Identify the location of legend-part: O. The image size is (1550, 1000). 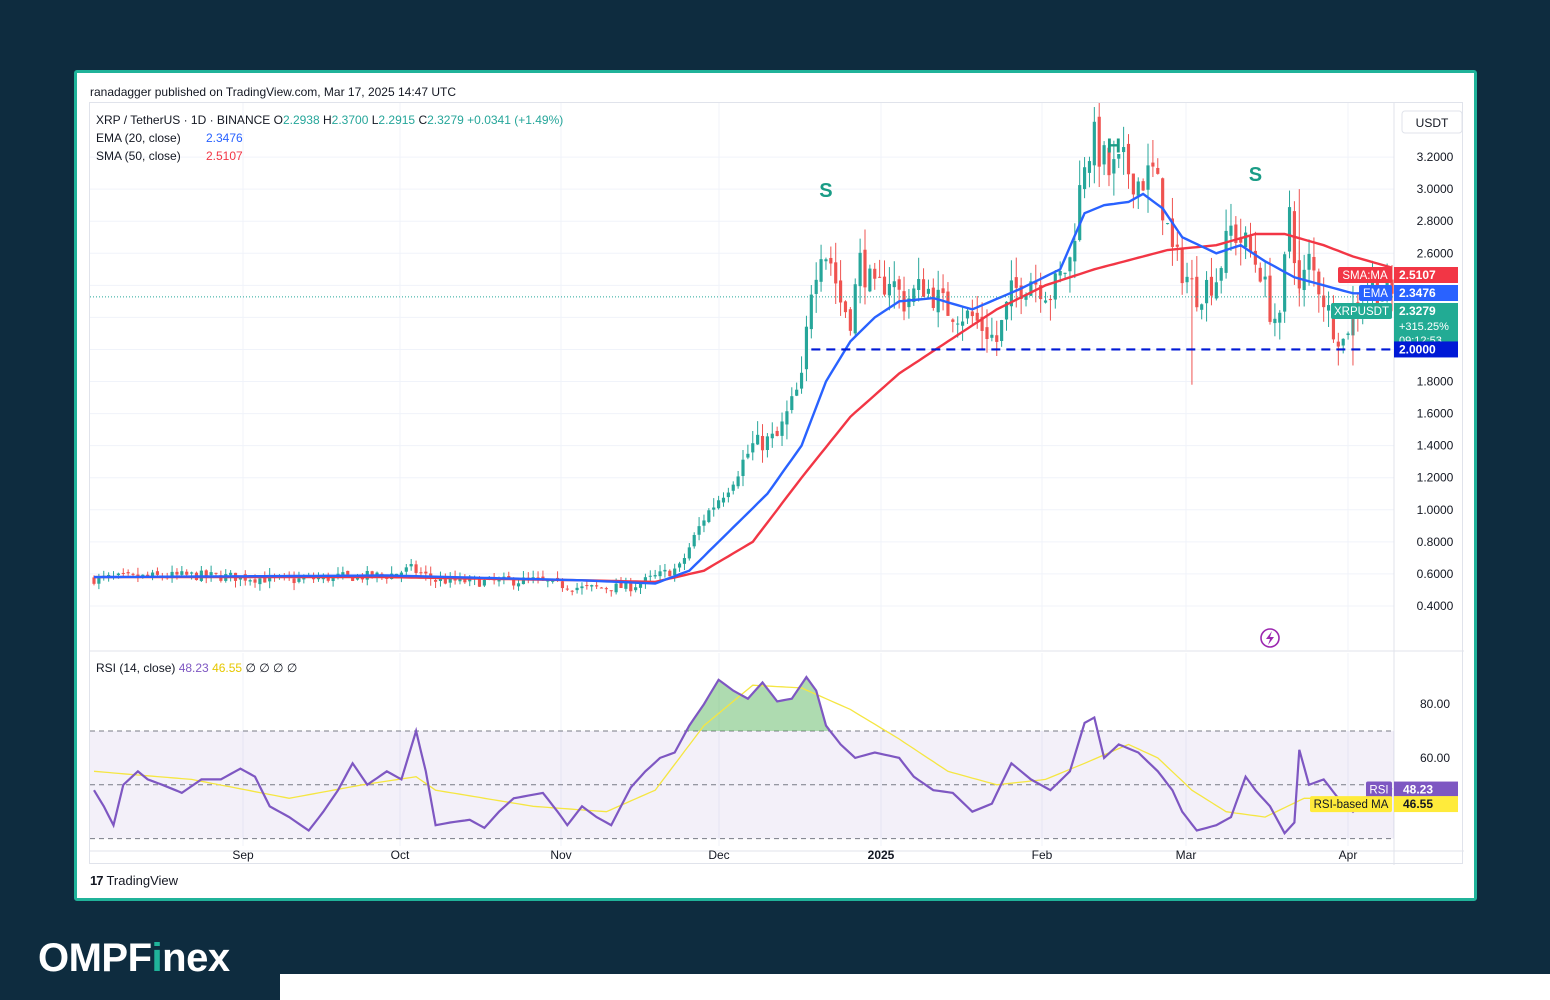
(278, 120).